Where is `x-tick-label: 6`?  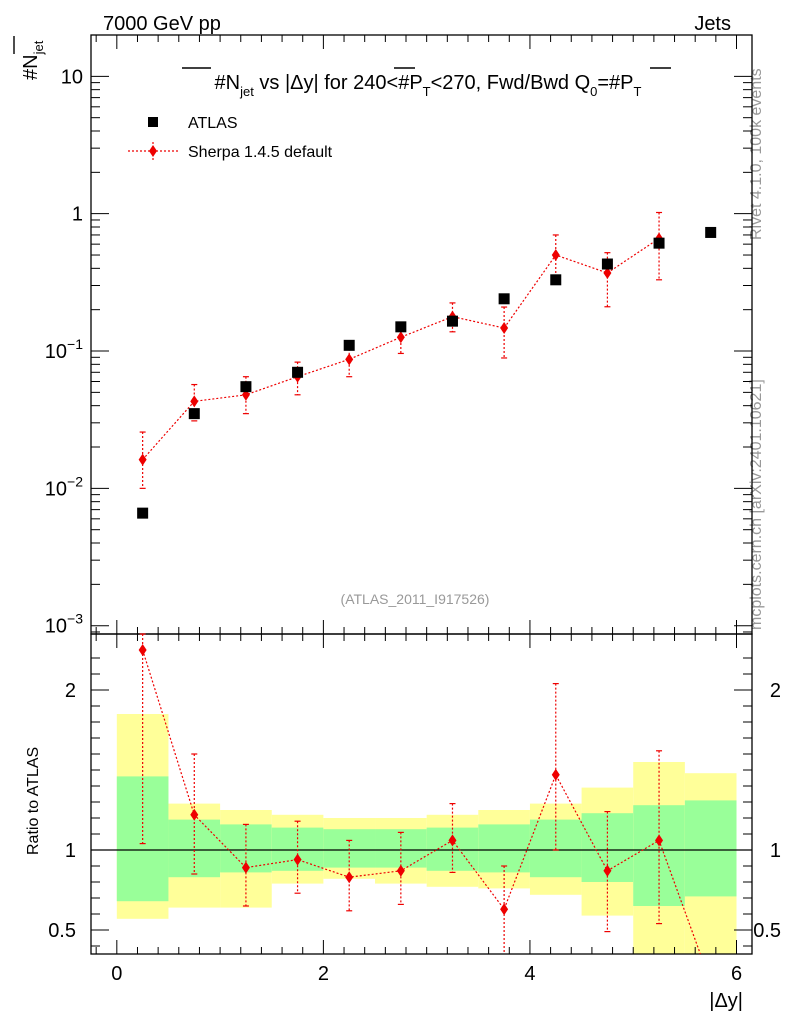 x-tick-label: 6 is located at coordinates (736, 974).